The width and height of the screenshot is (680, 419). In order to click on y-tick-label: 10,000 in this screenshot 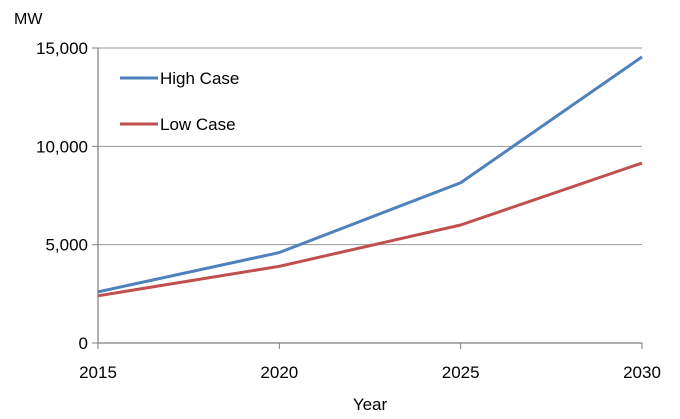, I will do `click(62, 146)`.